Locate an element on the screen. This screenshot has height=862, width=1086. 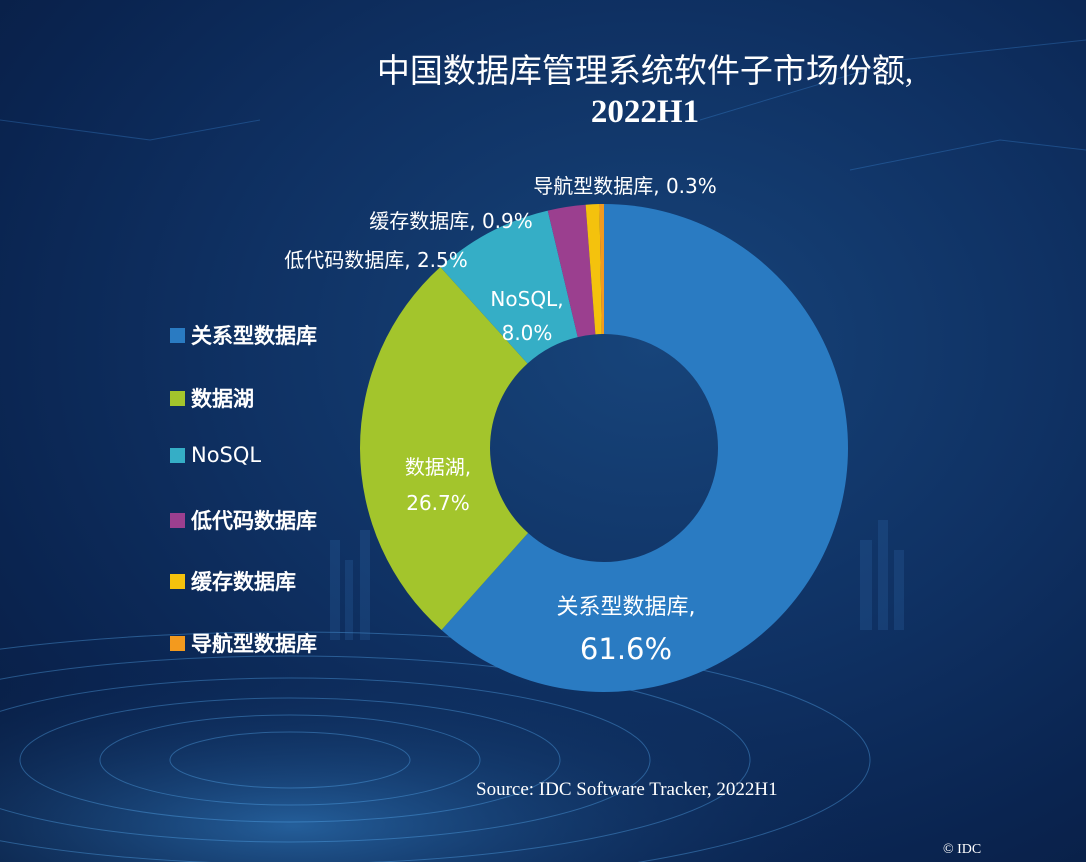
legend-item: 低代码数据库 is located at coordinates (243, 520).